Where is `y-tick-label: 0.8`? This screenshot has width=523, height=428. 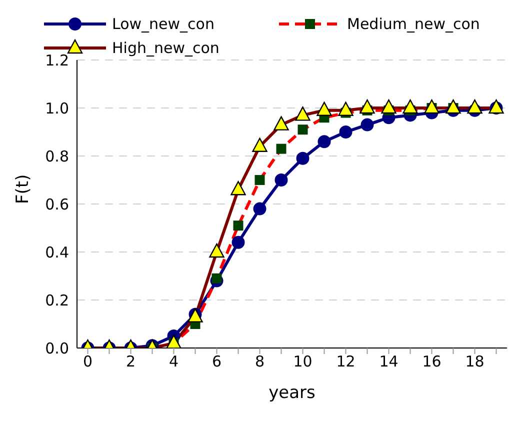 y-tick-label: 0.8 is located at coordinates (57, 156).